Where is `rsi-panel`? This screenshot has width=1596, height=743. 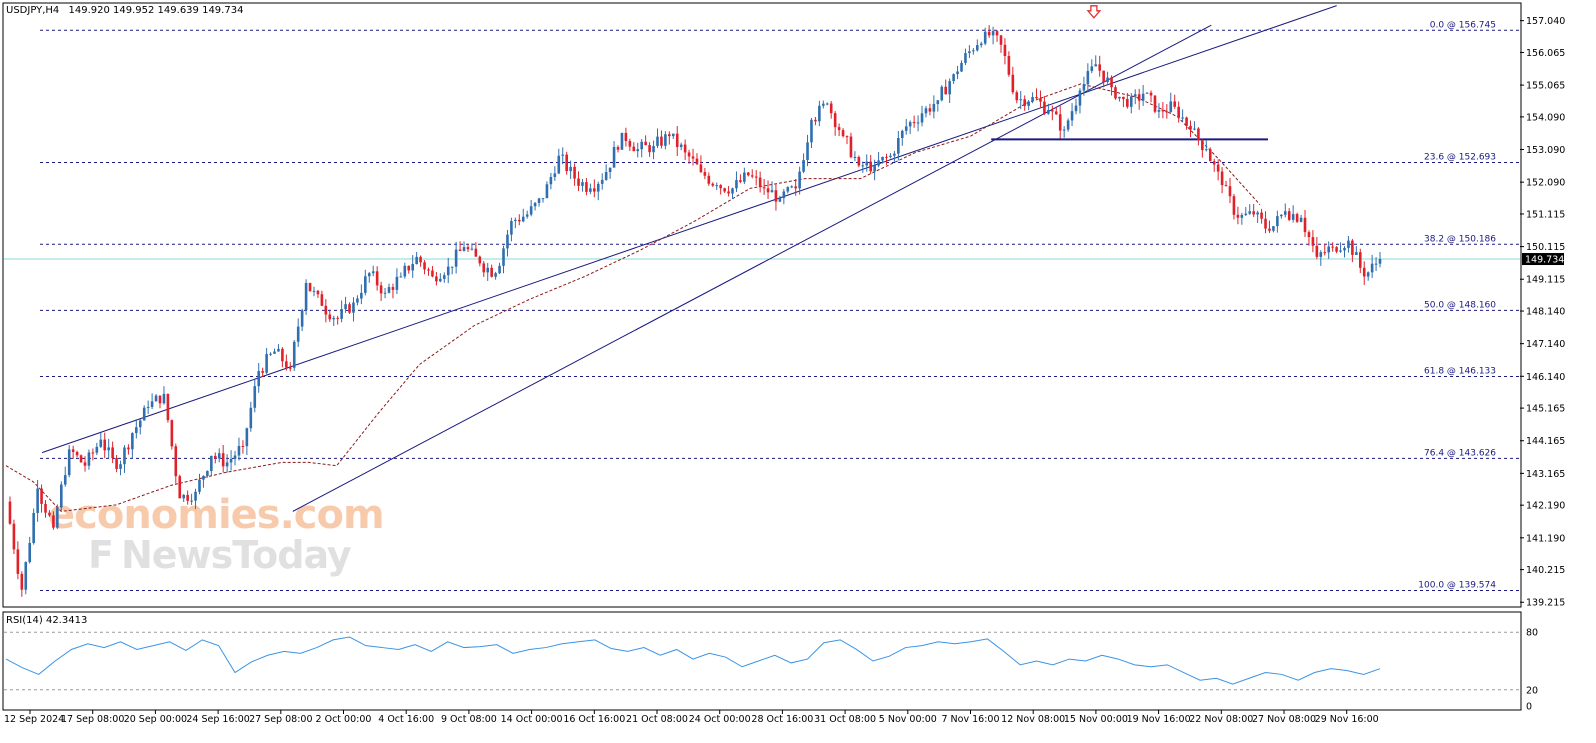
rsi-panel is located at coordinates (762, 661).